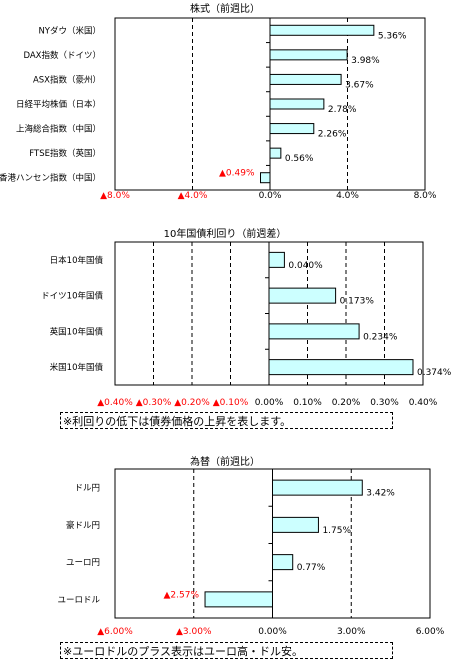 This screenshot has height=671, width=452. What do you see at coordinates (87, 489) in the screenshot?
I see `fx-category-label-0: ドル円` at bounding box center [87, 489].